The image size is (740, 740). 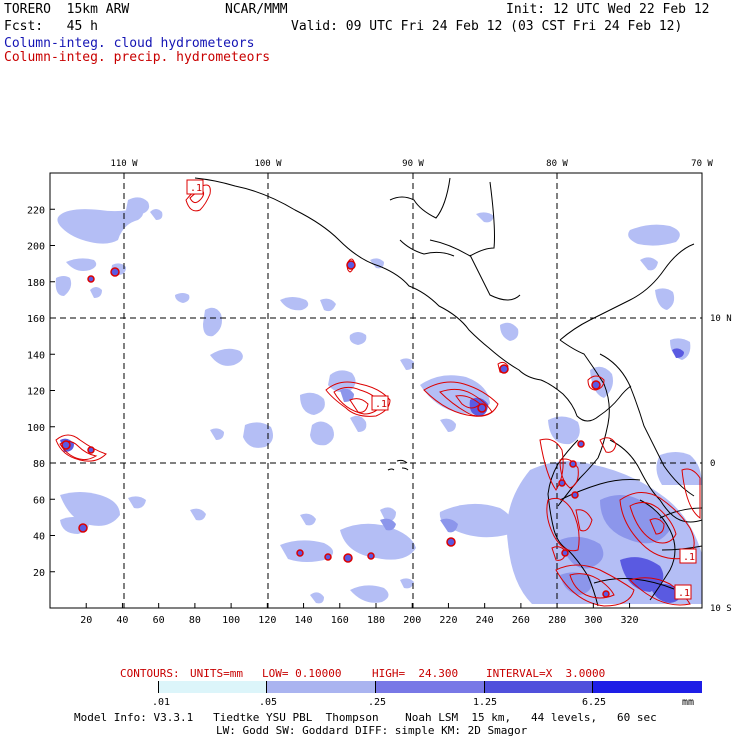 What do you see at coordinates (546, 673) in the screenshot?
I see `contour-interval: INTERVAL=X 3.0000` at bounding box center [546, 673].